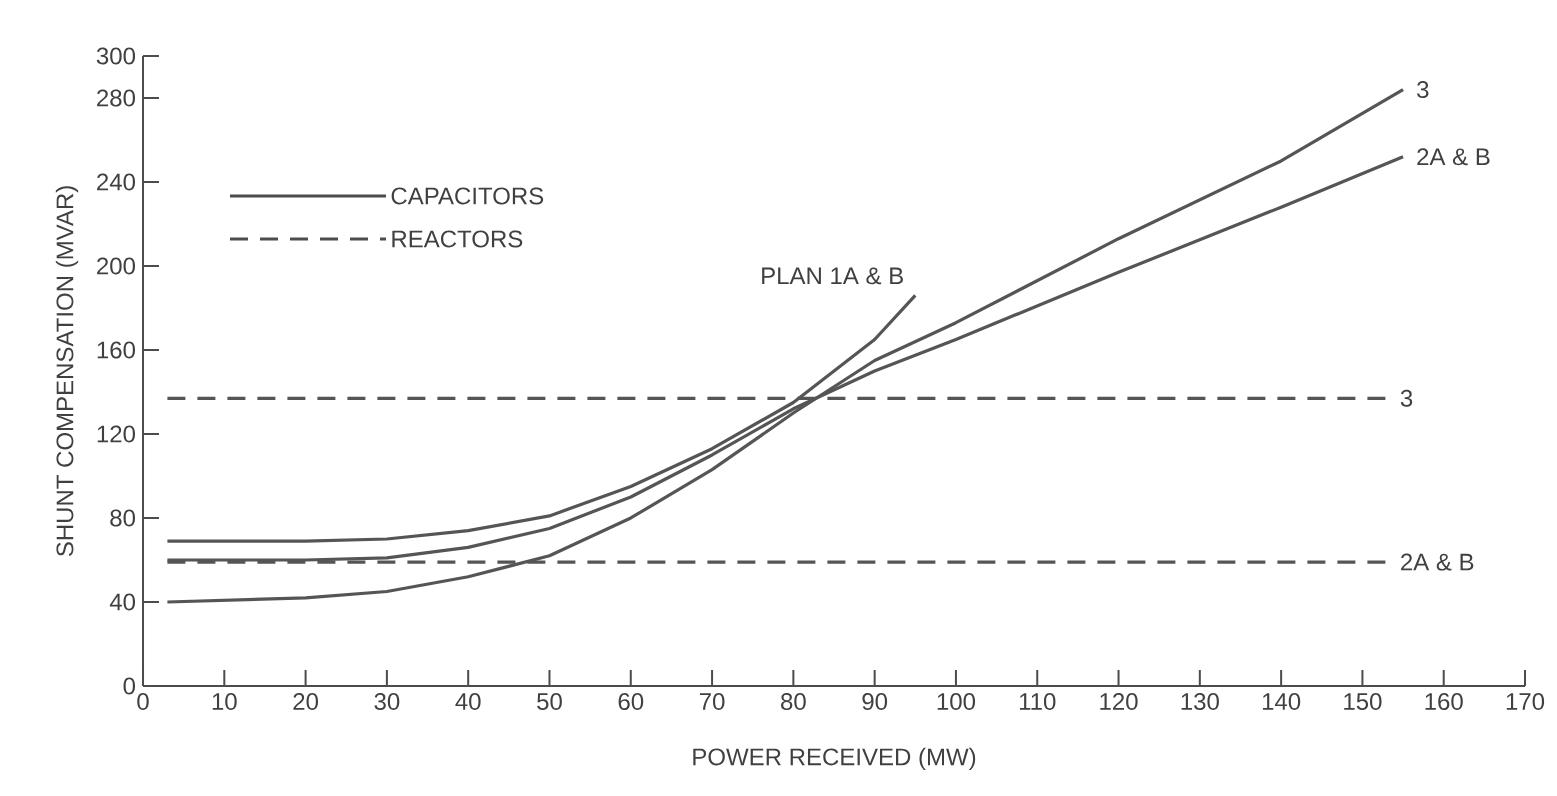 This screenshot has width=1557, height=796. Describe the element at coordinates (834, 759) in the screenshot. I see `x-axis-title: POWER RECEIVED (MW)` at that location.